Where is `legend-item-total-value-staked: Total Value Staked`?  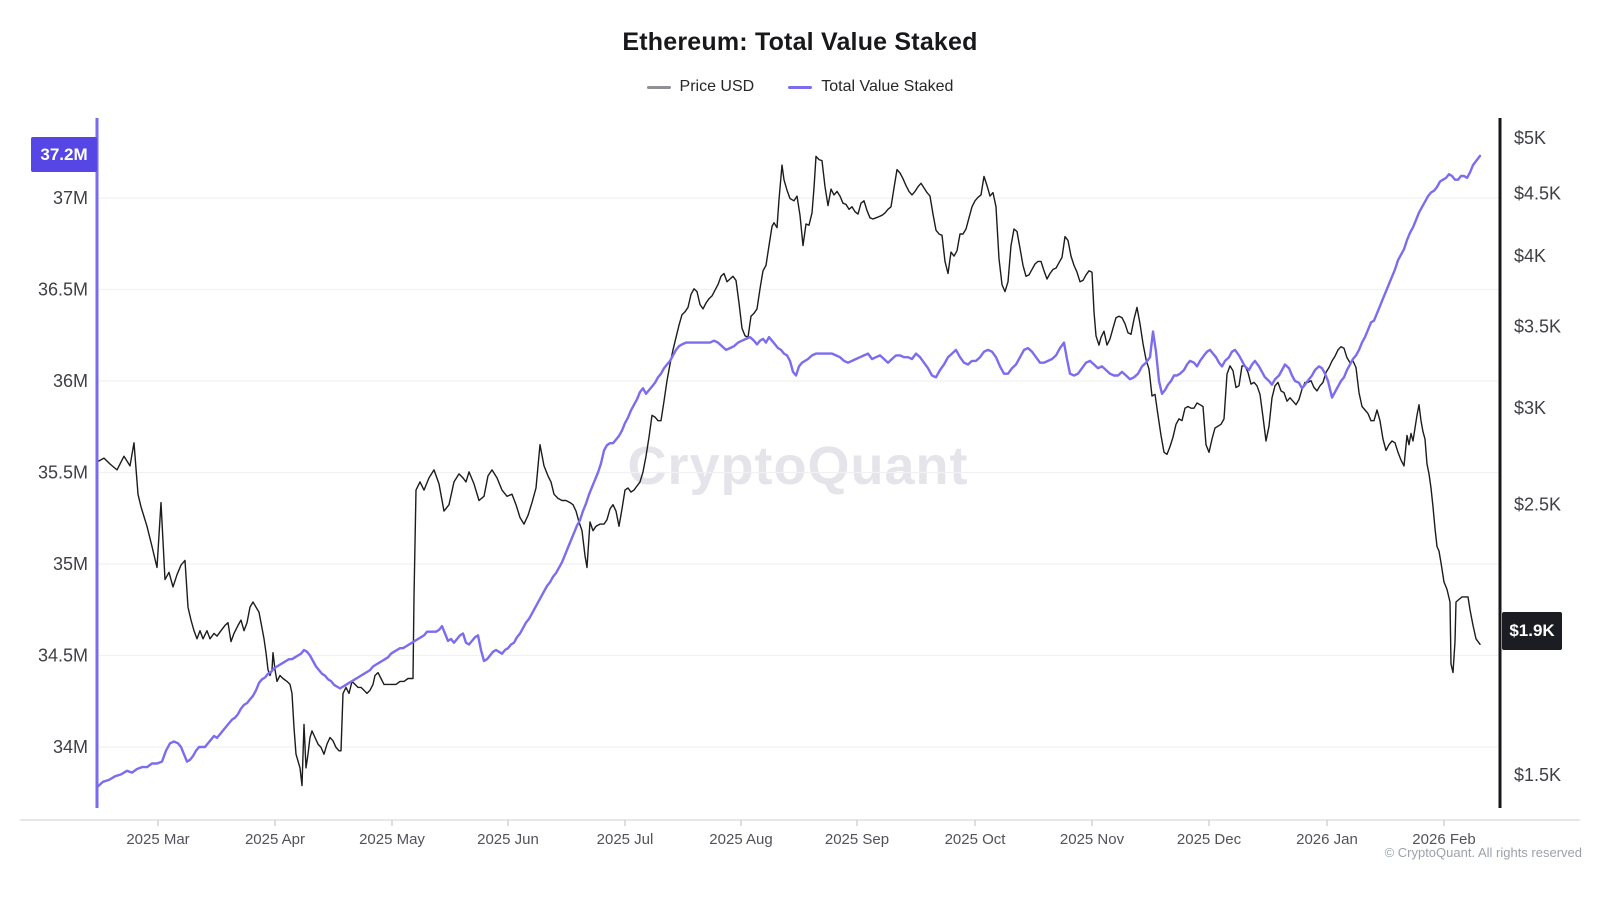
legend-item-total-value-staked: Total Value Staked is located at coordinates (870, 87).